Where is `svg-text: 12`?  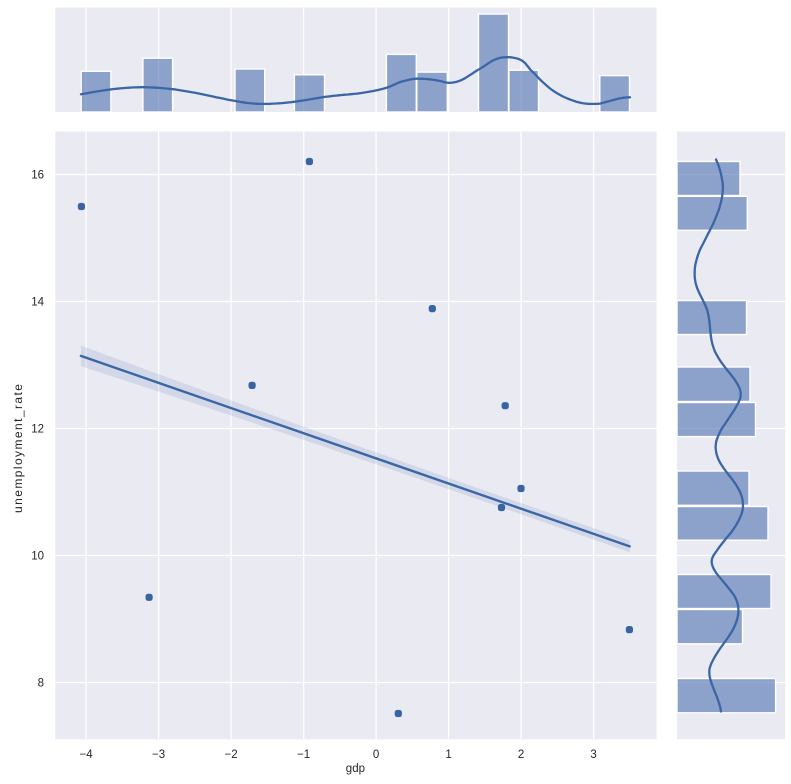
svg-text: 12 is located at coordinates (37, 430).